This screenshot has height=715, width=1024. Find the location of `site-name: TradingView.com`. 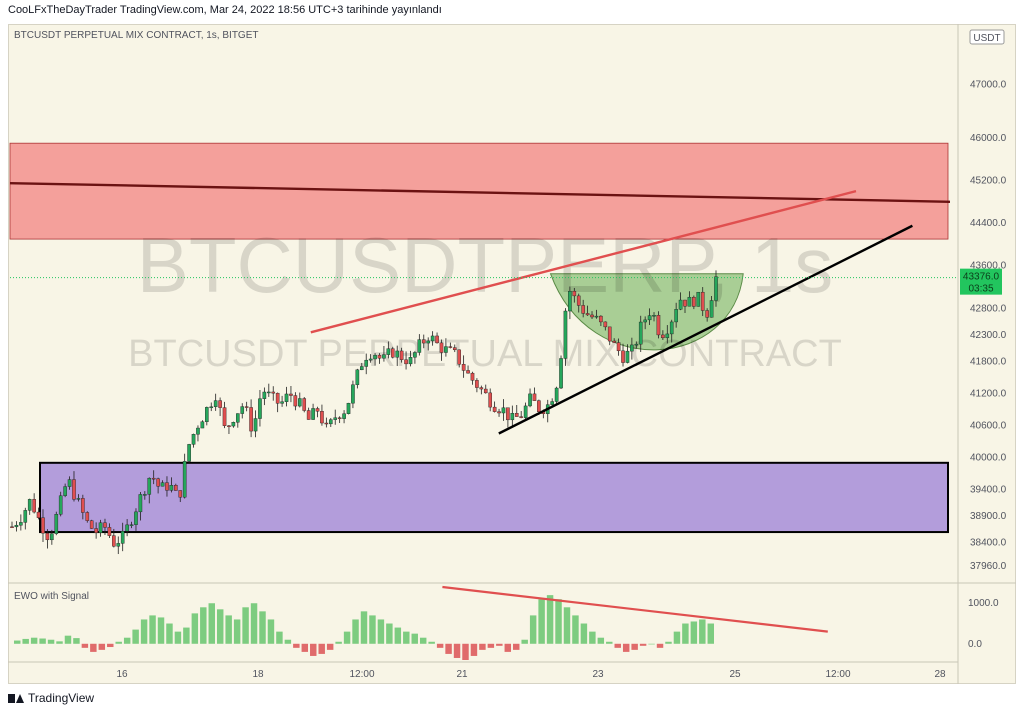

site-name: TradingView.com is located at coordinates (161, 10).